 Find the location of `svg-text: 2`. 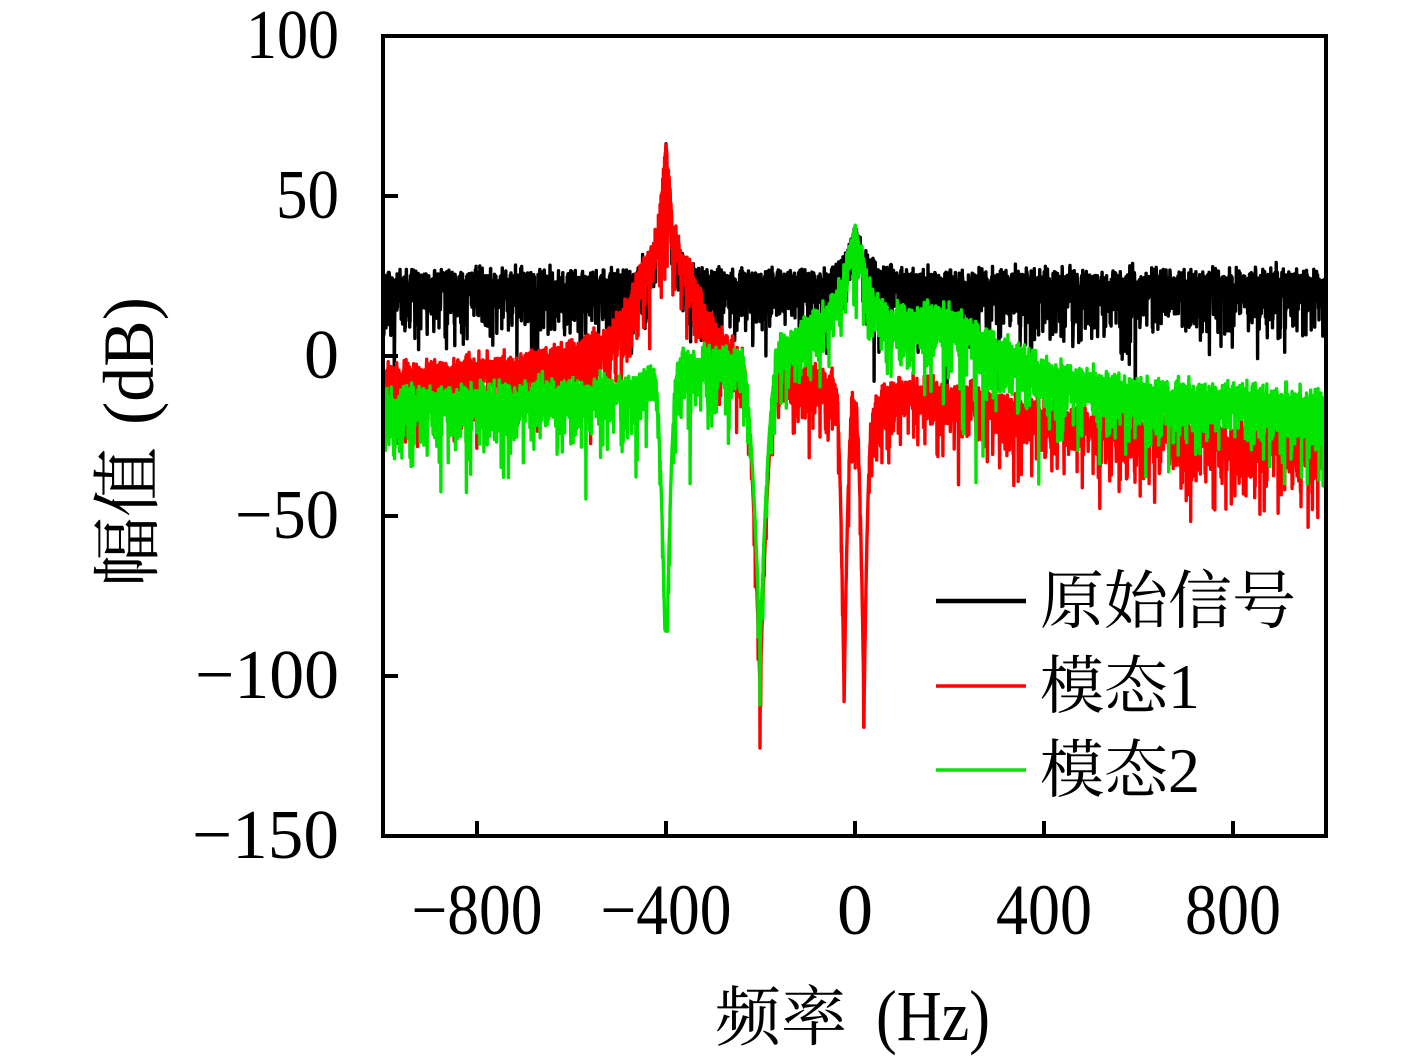

svg-text: 2 is located at coordinates (1184, 770).